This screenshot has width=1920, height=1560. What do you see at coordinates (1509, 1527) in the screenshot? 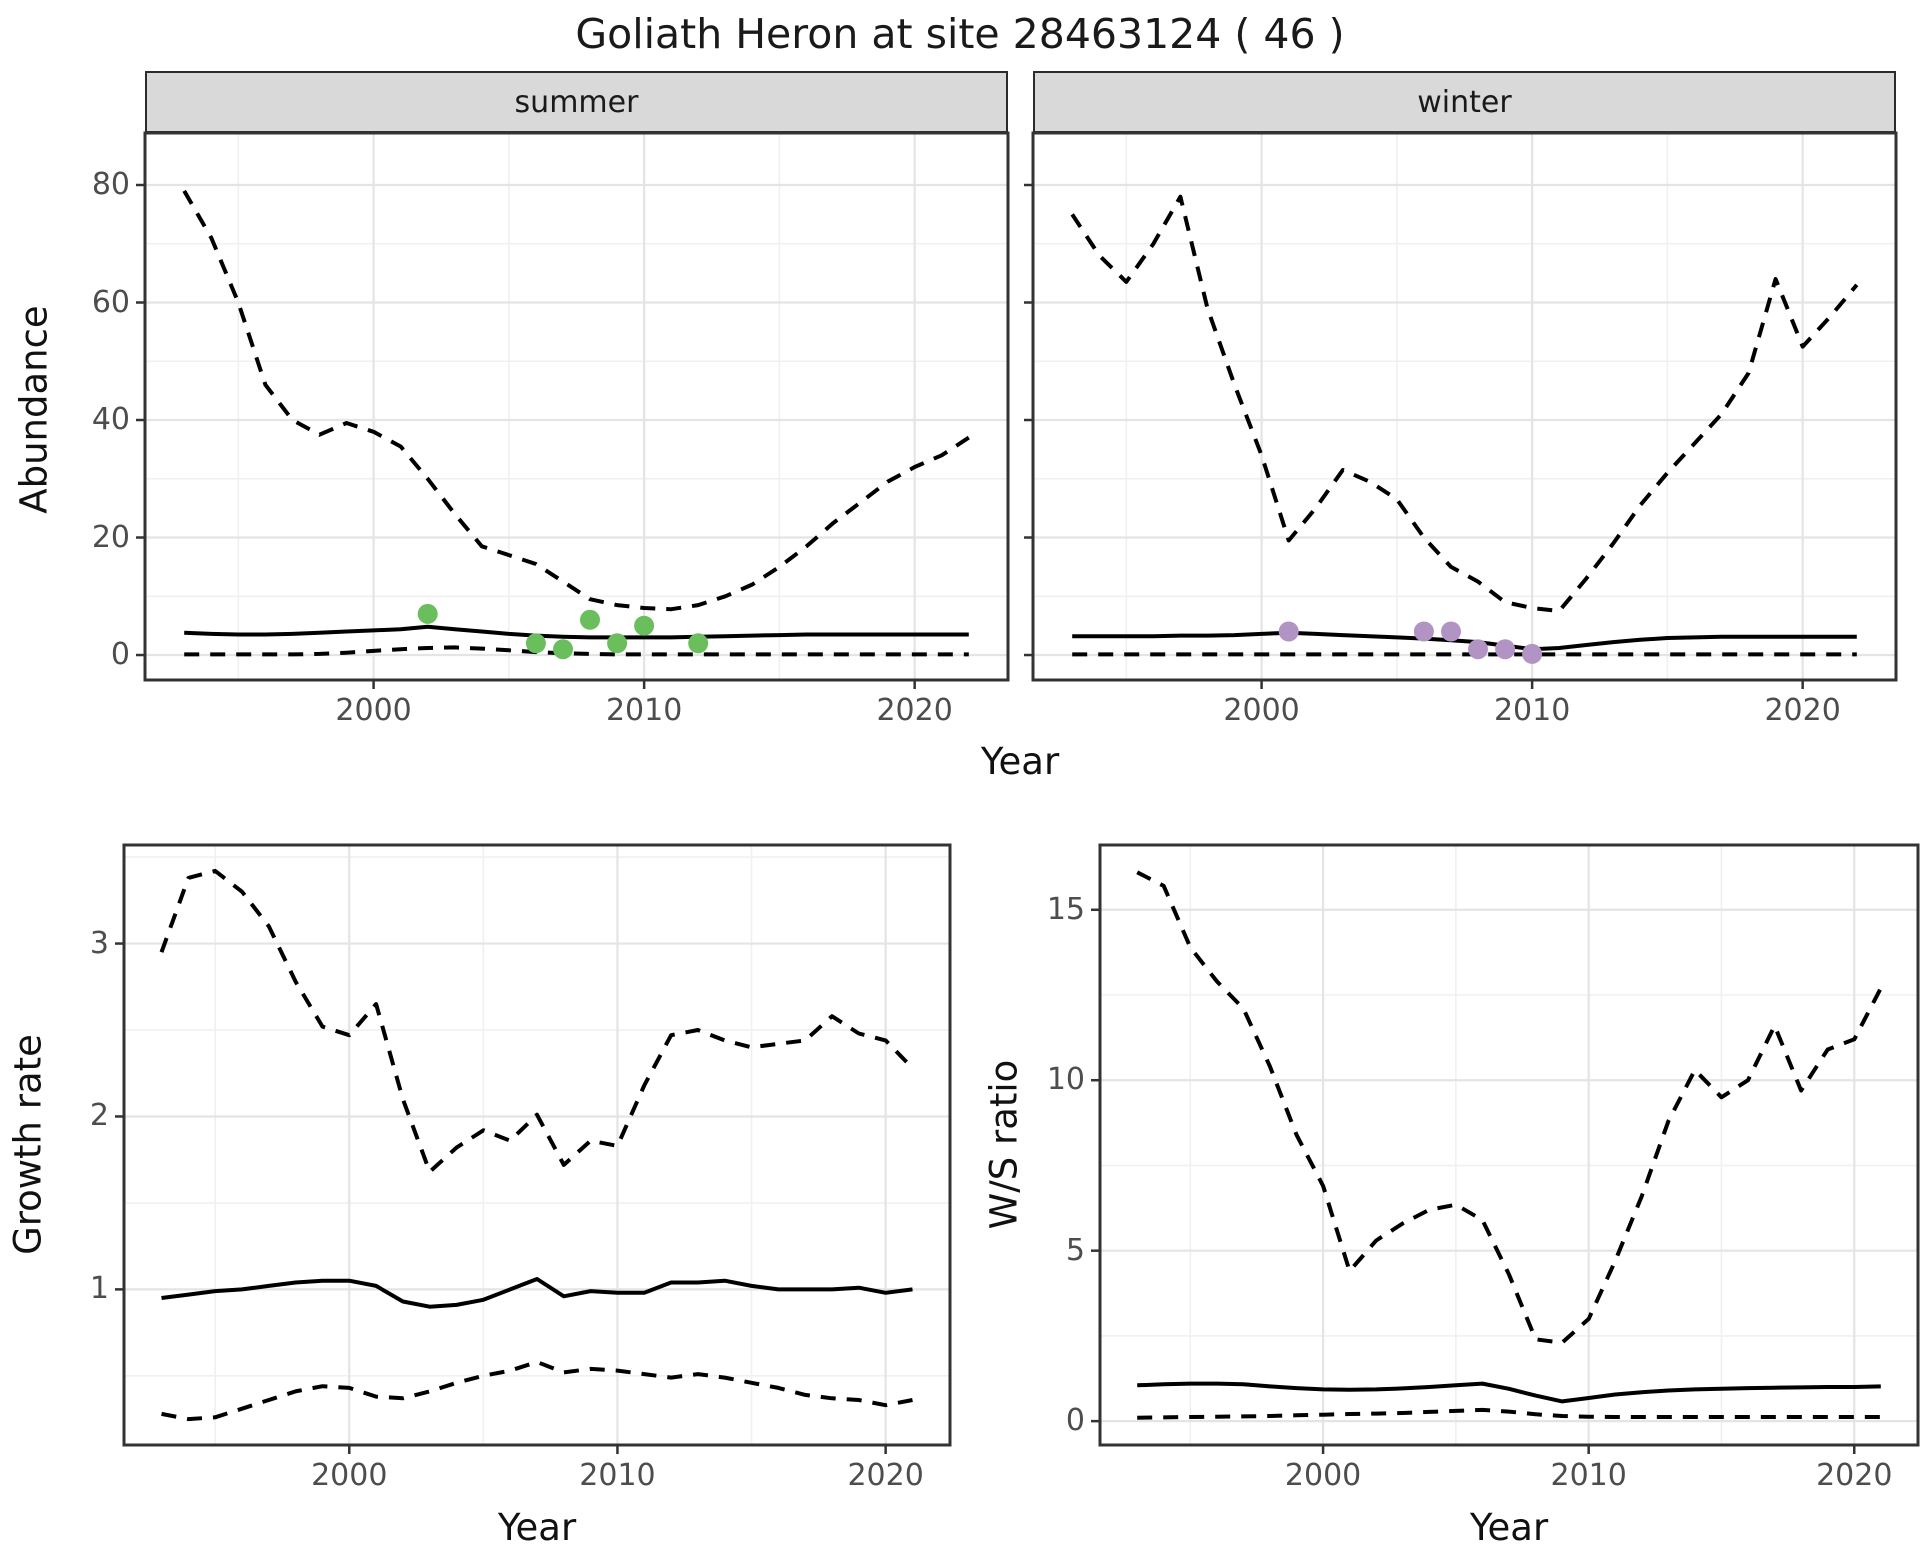
I see `x-axis-label-year-bottom-right: Year` at bounding box center [1509, 1527].